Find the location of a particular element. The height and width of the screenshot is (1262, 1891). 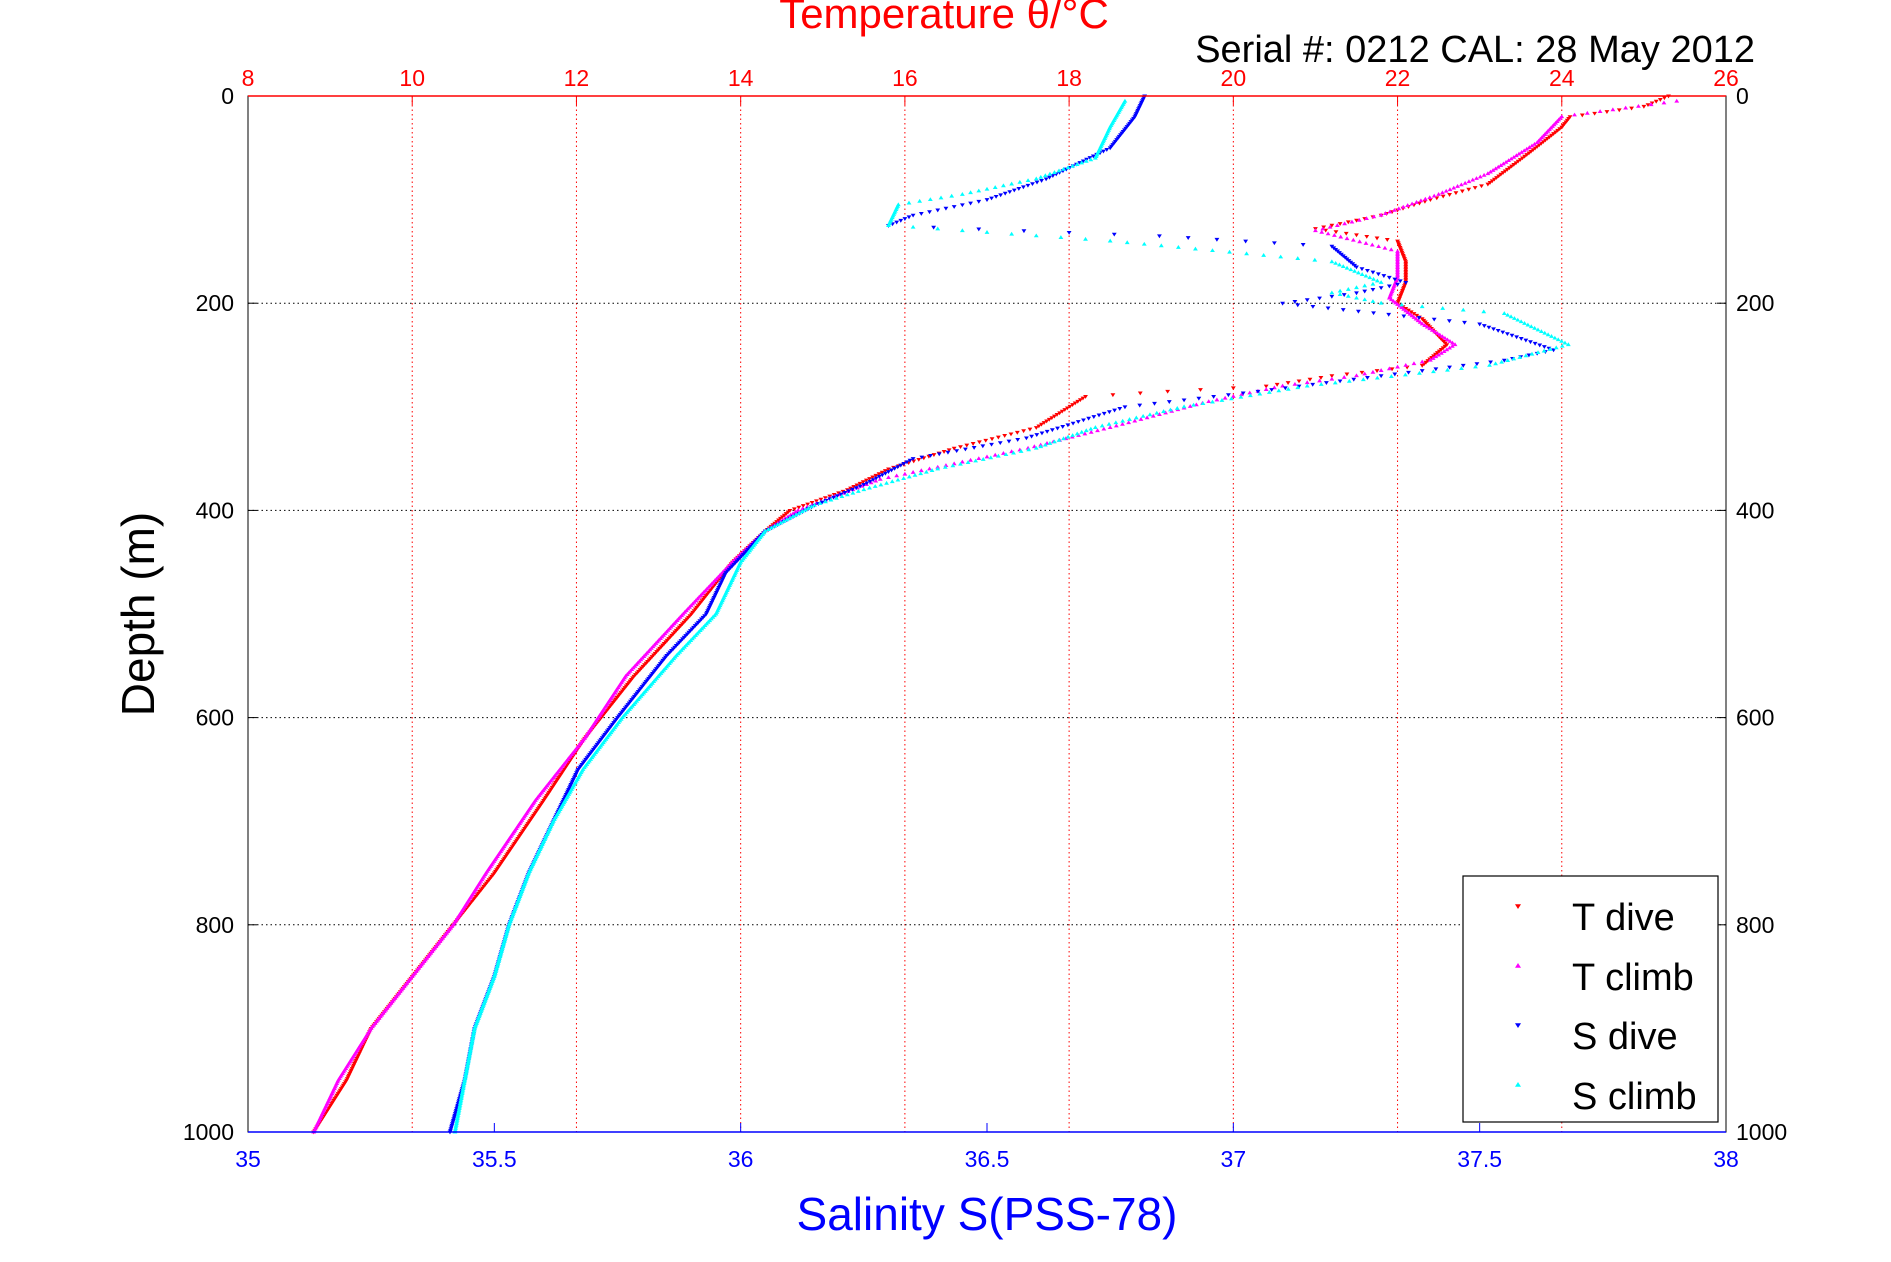

temperature-tick-label: 24 is located at coordinates (1562, 78).